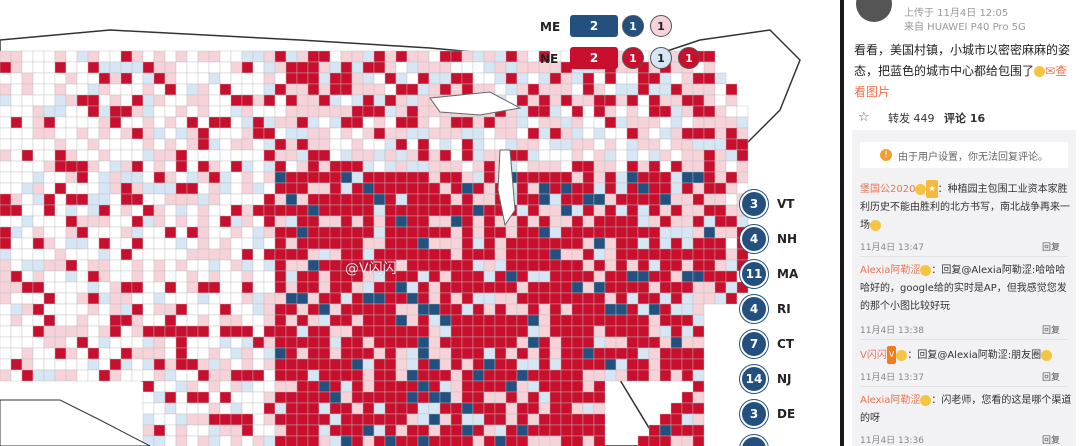 The image size is (1080, 446). I want to click on view-image-link: 查看图片, so click(961, 81).